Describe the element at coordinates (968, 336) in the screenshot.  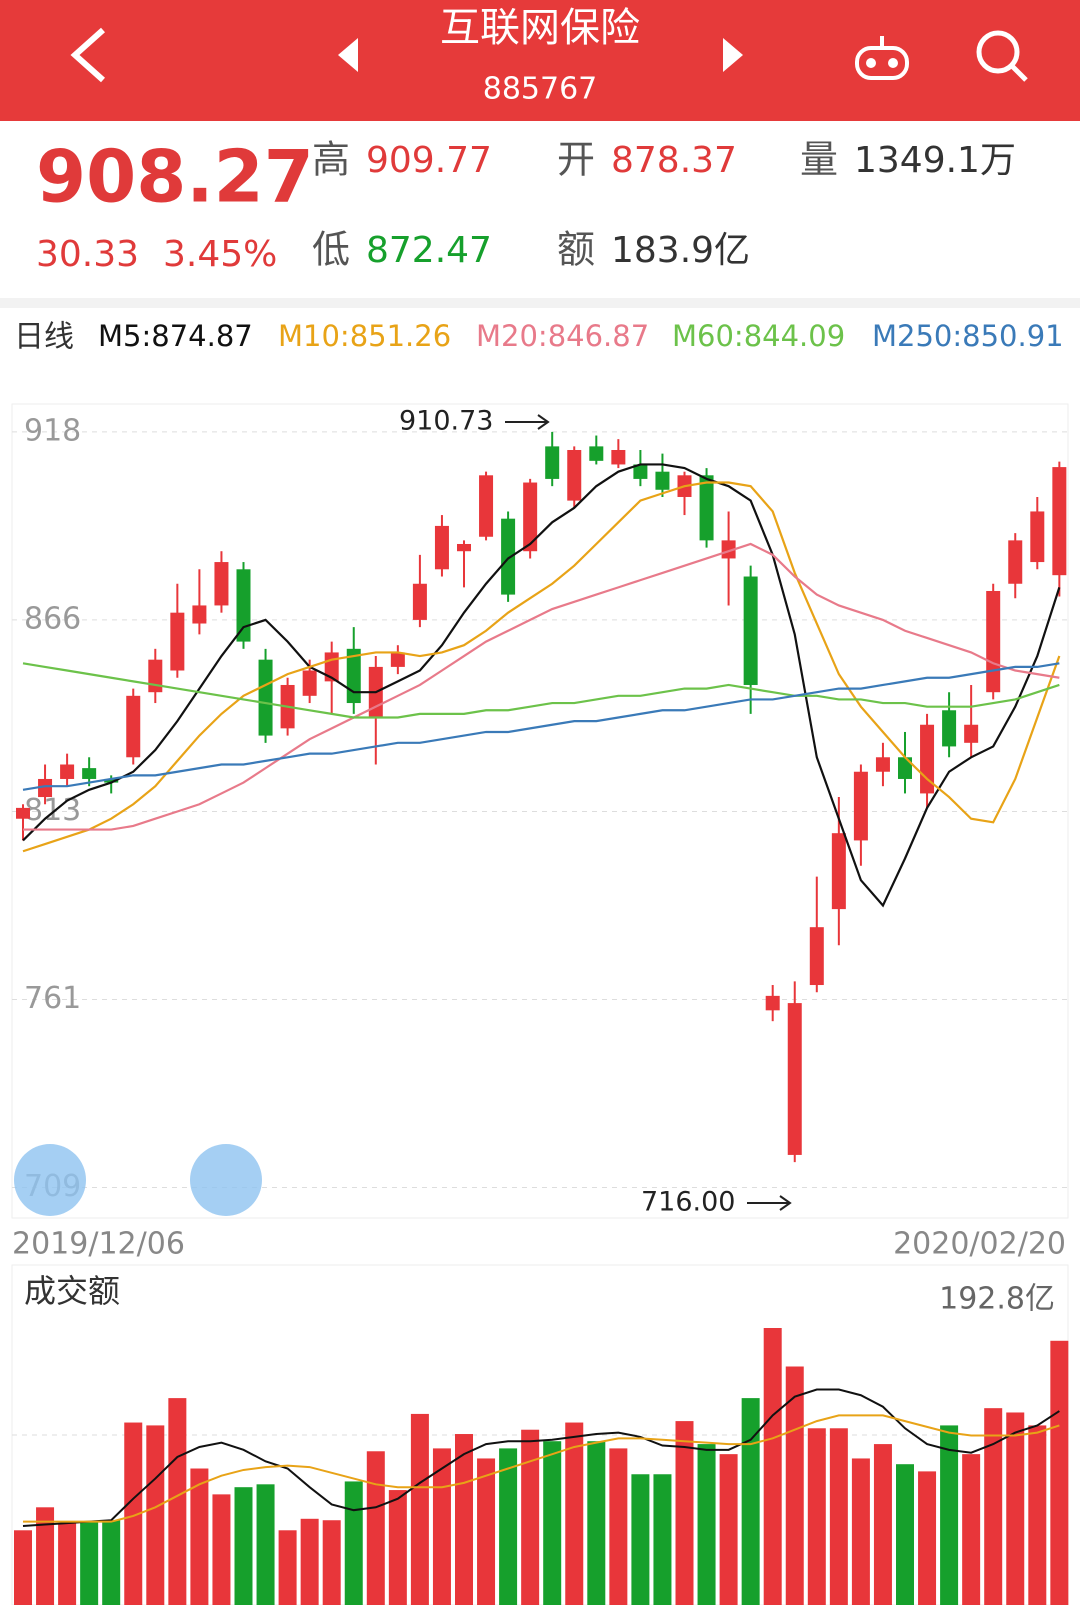
I see `legend-entry: M250:850.91` at that location.